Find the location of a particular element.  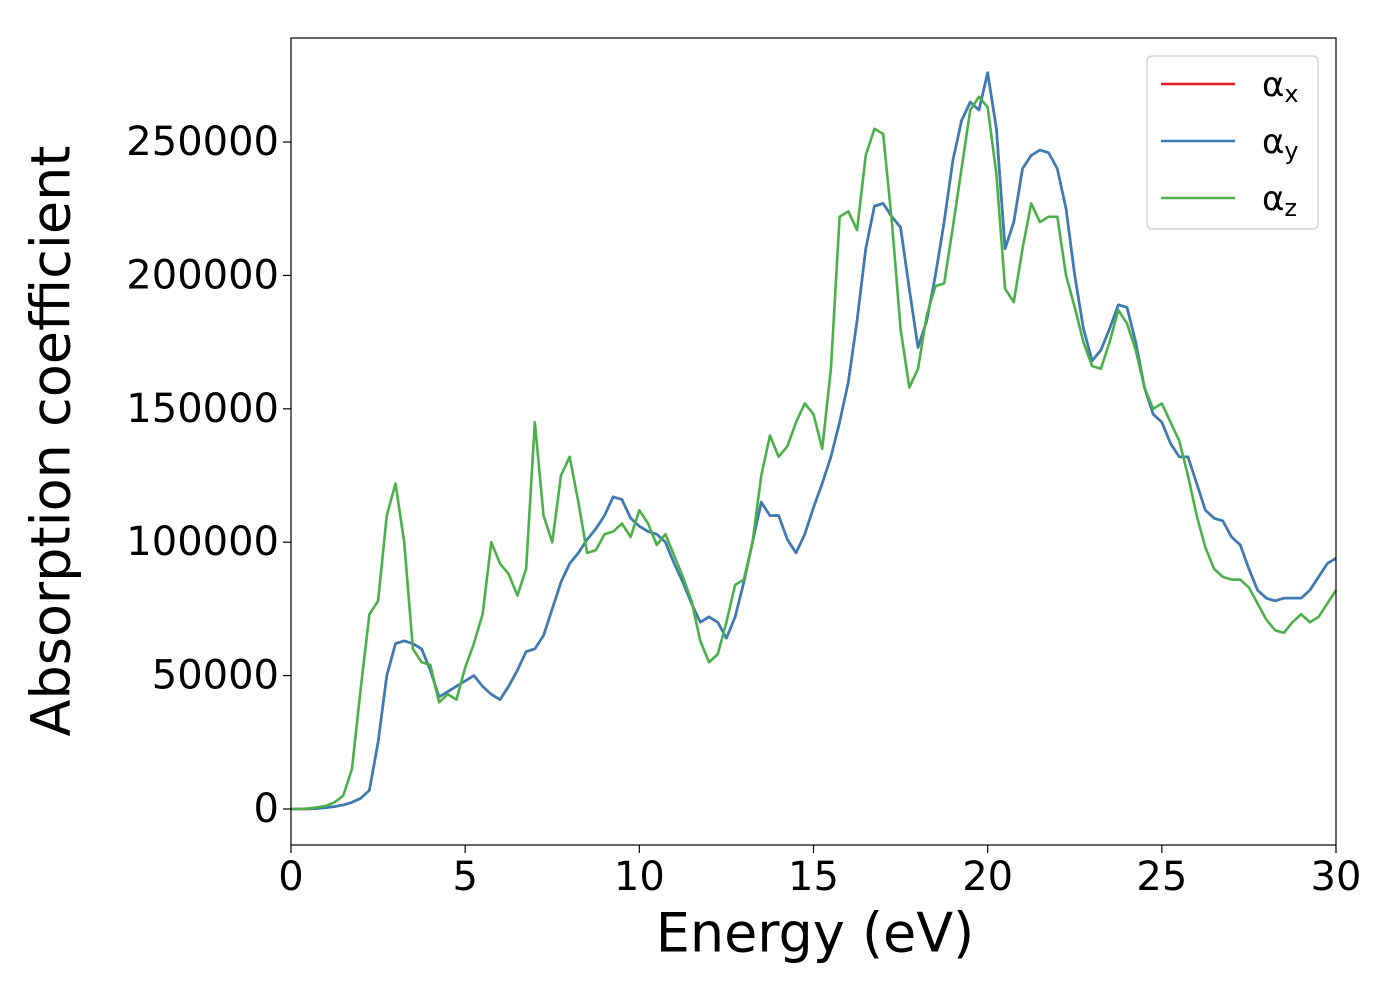

y-tick-label: 0 is located at coordinates (266, 809).